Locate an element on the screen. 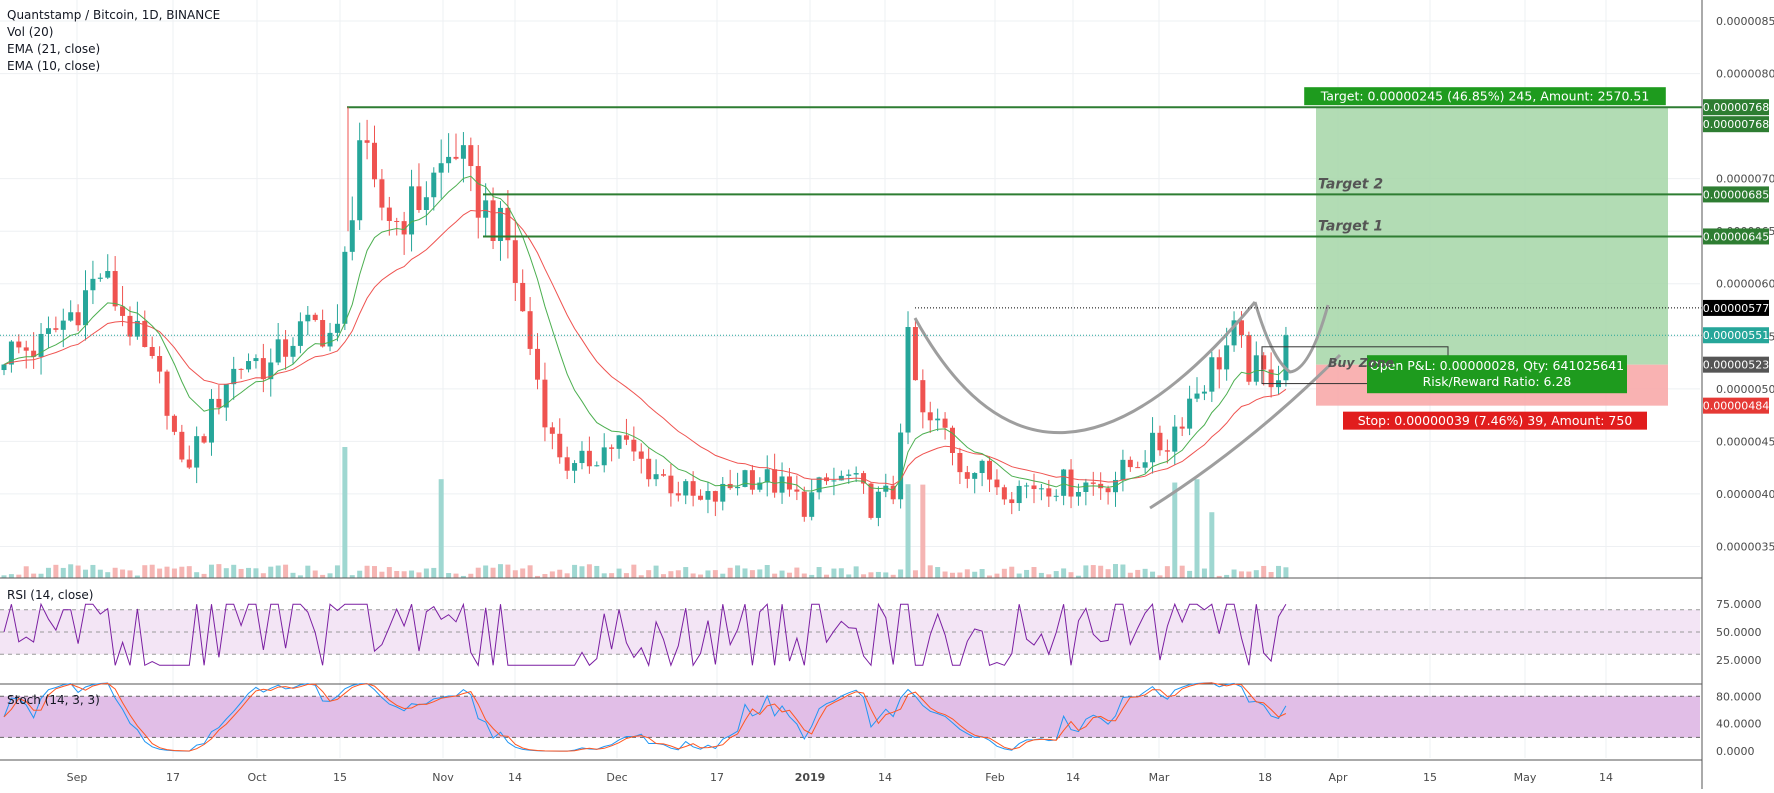  stop-amount-label: Stop: 0.00000039 (7.46%) 39, Amount: 750 is located at coordinates (1495, 420).